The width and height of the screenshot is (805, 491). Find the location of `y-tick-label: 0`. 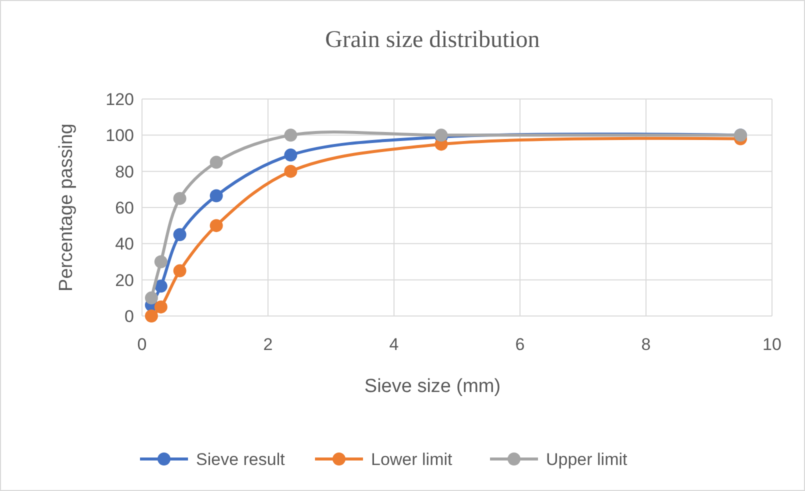

y-tick-label: 0 is located at coordinates (129, 316).